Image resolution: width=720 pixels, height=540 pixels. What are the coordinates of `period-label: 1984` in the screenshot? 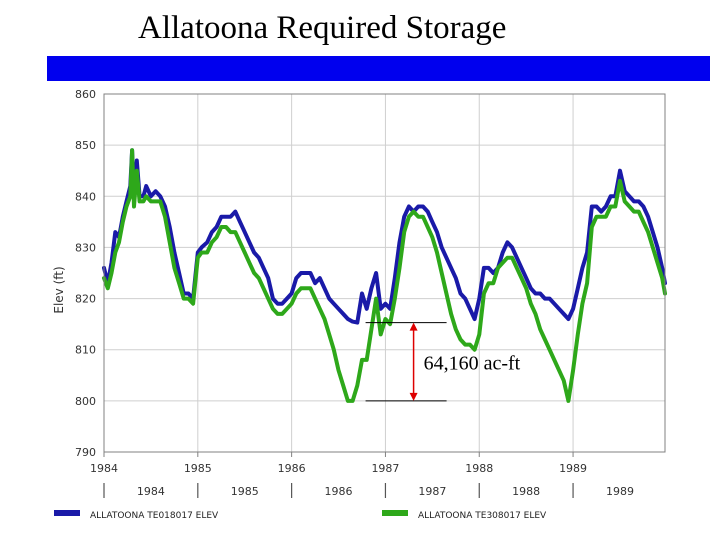 It's located at (151, 491).